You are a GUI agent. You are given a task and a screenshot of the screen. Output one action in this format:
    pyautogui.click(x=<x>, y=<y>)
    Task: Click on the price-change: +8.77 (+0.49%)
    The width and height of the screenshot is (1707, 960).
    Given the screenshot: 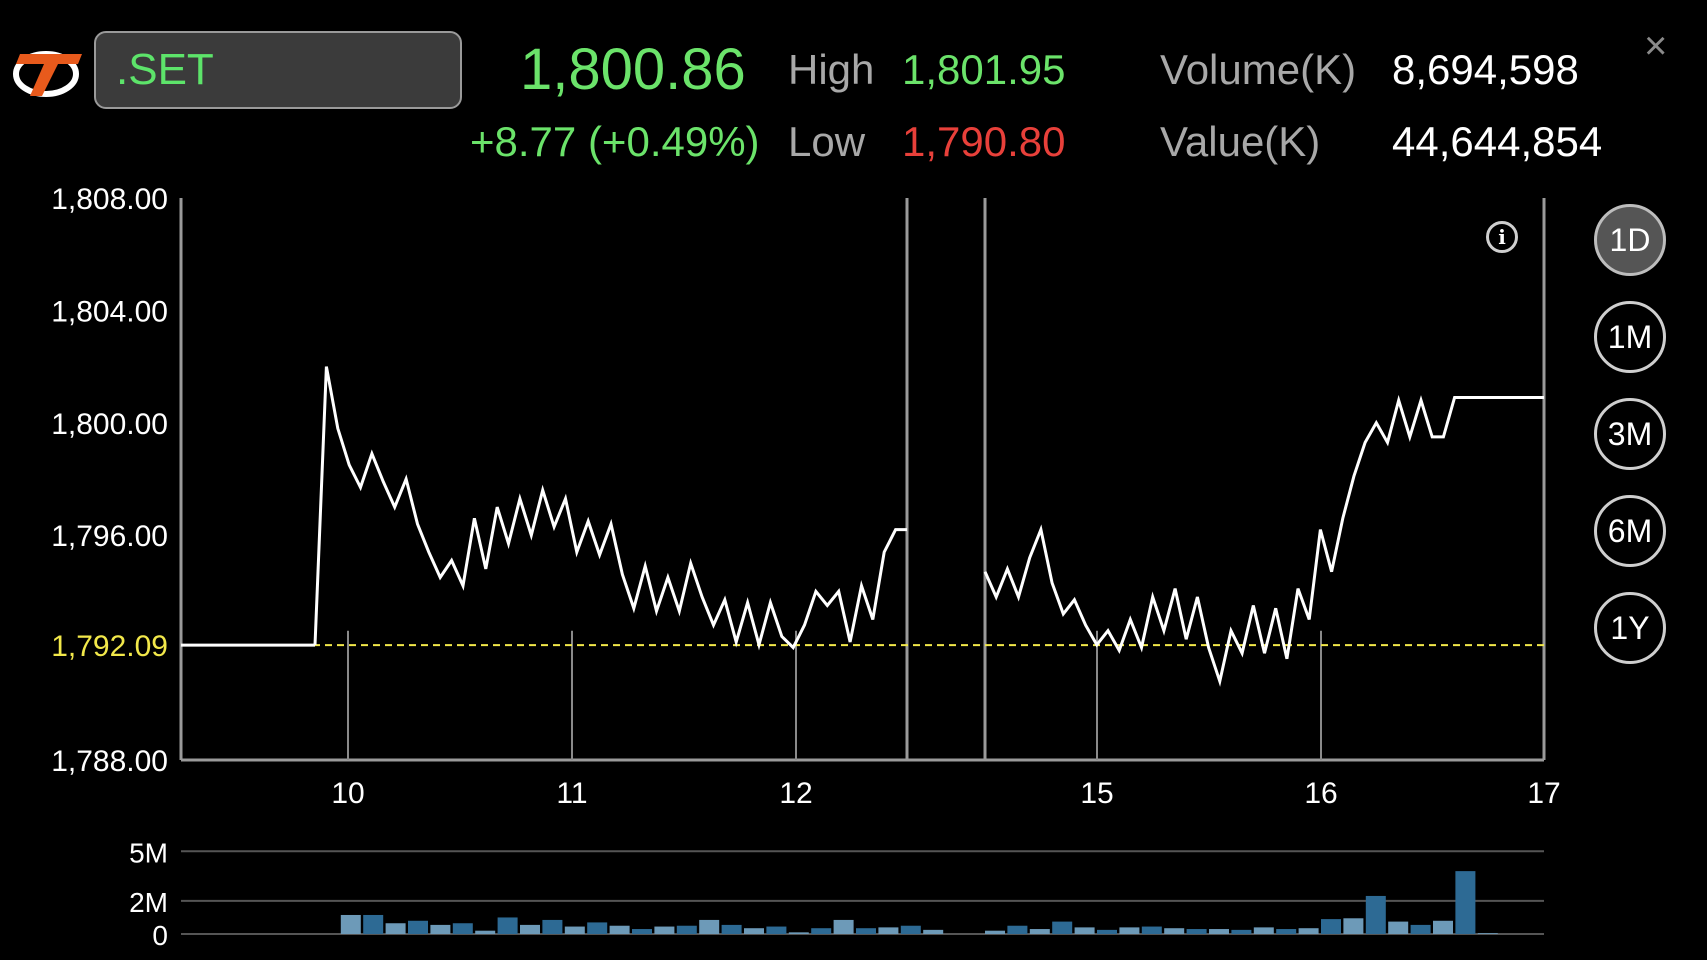 What is the action you would take?
    pyautogui.click(x=615, y=141)
    